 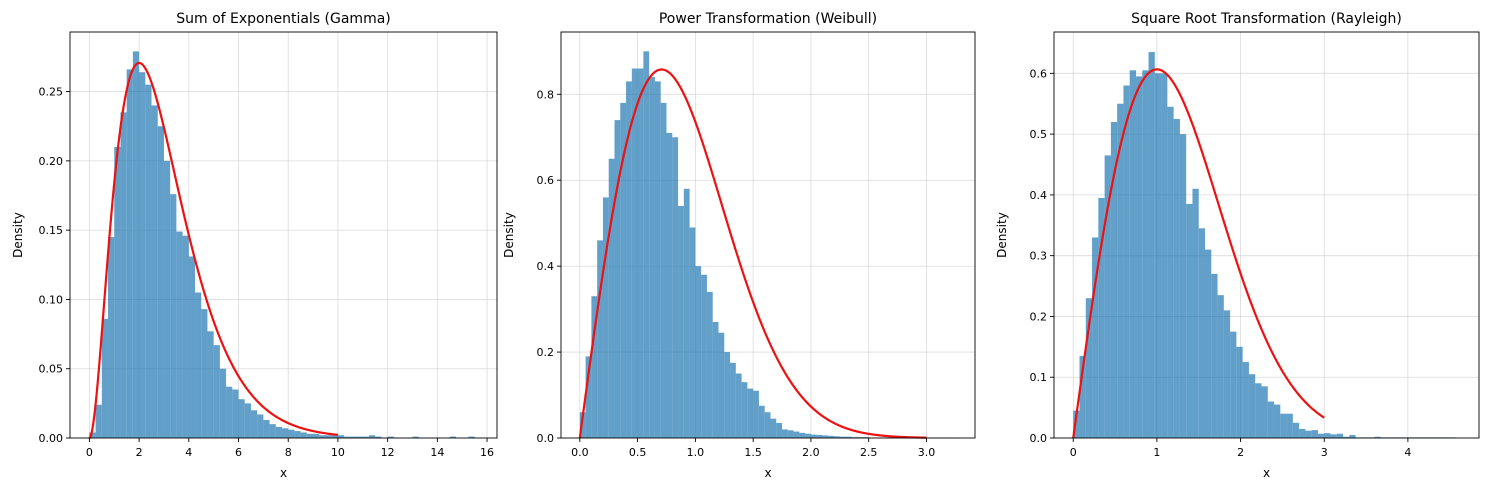 What do you see at coordinates (1039, 377) in the screenshot?
I see `y-tick-label: 0.1` at bounding box center [1039, 377].